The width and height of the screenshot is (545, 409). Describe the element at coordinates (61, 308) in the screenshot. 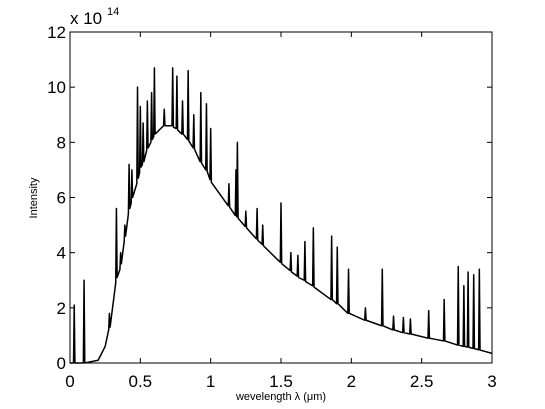

I see `y-tick-label: 2` at that location.